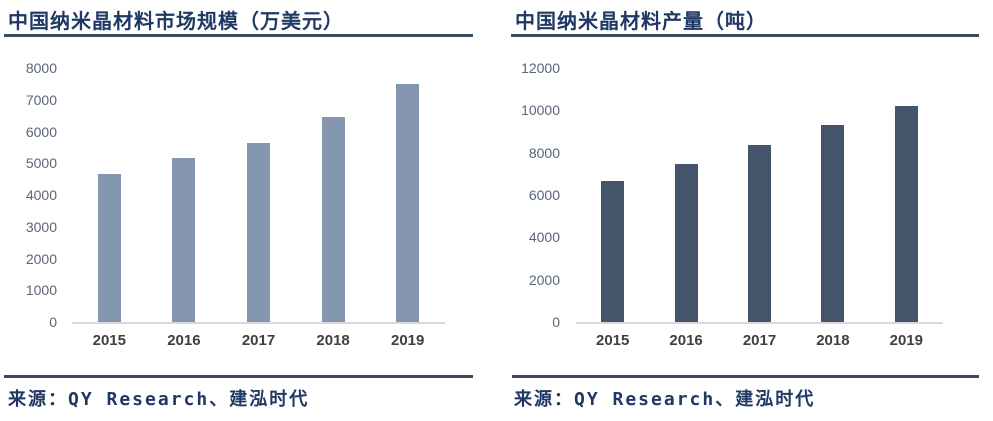 Image resolution: width=993 pixels, height=421 pixels. I want to click on y-tick-label: 1000, so click(41, 290).